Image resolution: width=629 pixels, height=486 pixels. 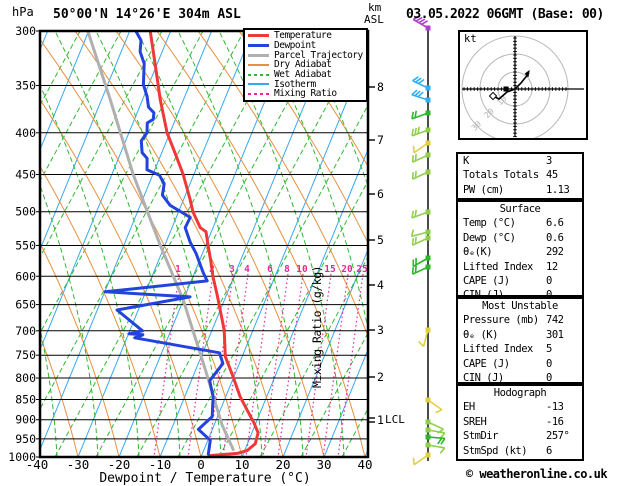 I want to click on svg-text: 3, so click(x=380, y=330).